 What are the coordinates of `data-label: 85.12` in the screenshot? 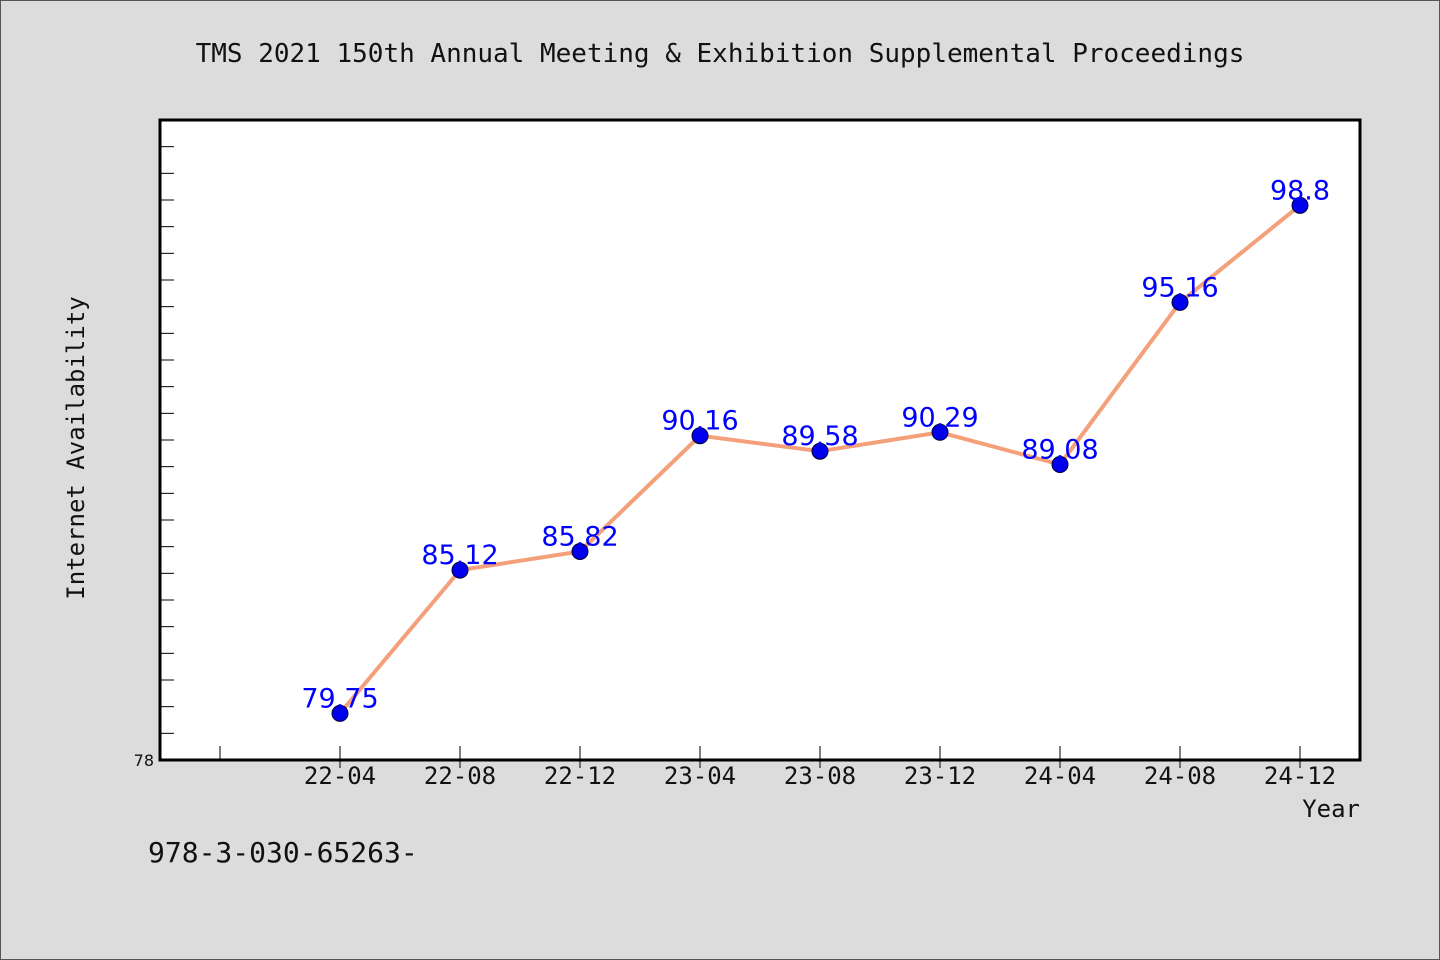 It's located at (459, 555).